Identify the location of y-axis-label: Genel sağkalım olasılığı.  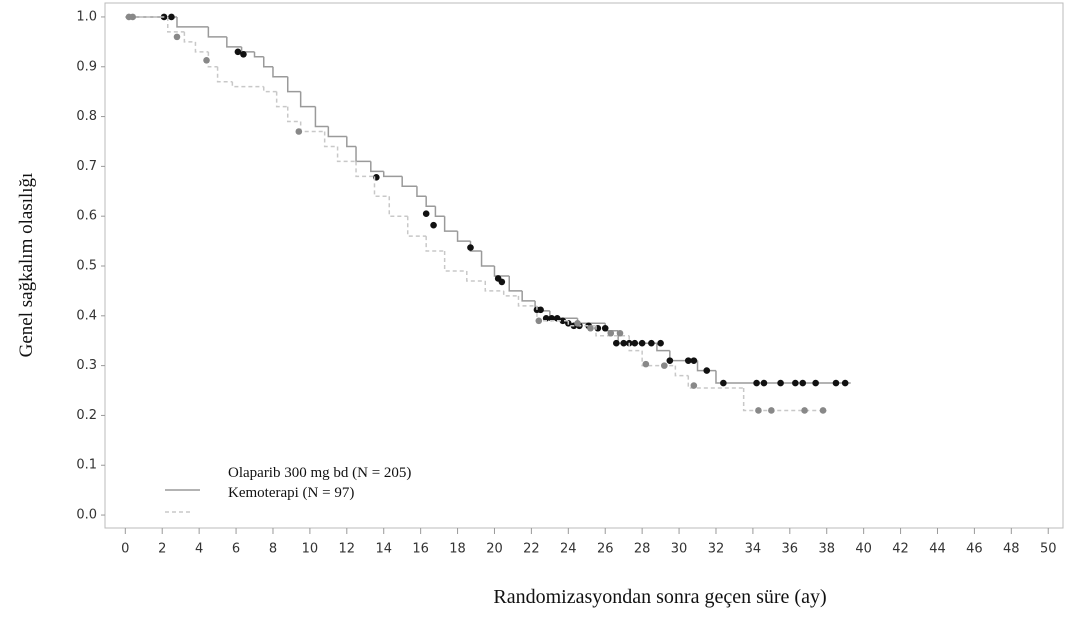
(26, 265).